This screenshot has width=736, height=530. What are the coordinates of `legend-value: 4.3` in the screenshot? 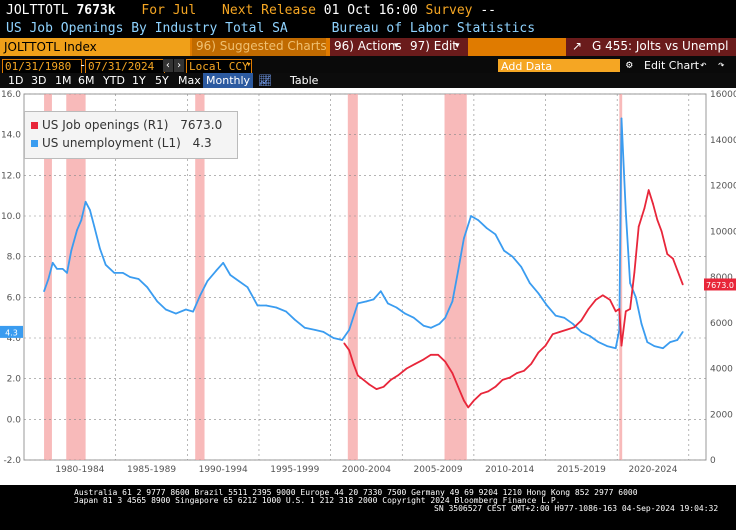 It's located at (202, 143).